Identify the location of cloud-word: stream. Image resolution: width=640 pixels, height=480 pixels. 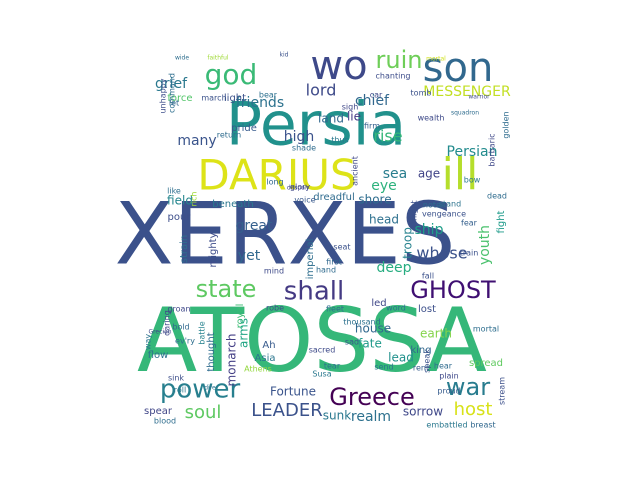
(502, 391).